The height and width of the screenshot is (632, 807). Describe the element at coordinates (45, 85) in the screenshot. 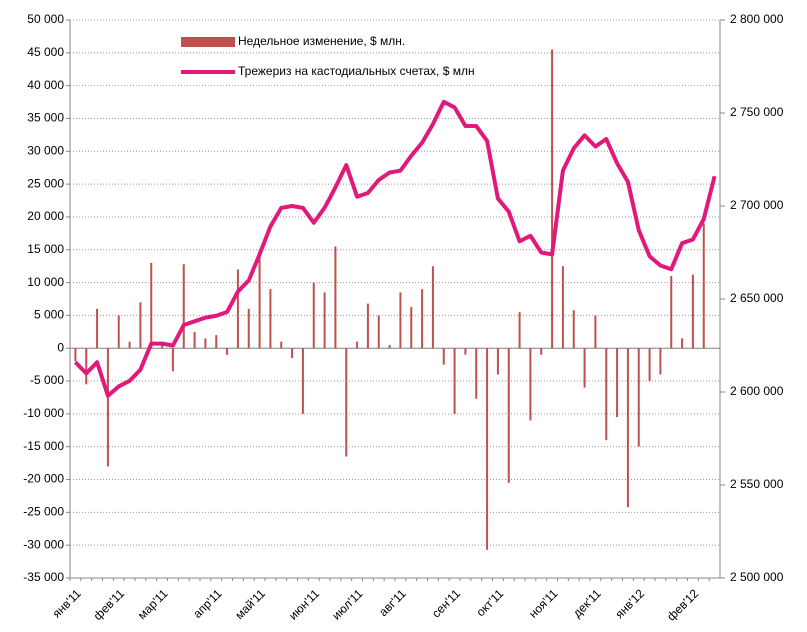

I see `y-tick-label: 40 000` at that location.